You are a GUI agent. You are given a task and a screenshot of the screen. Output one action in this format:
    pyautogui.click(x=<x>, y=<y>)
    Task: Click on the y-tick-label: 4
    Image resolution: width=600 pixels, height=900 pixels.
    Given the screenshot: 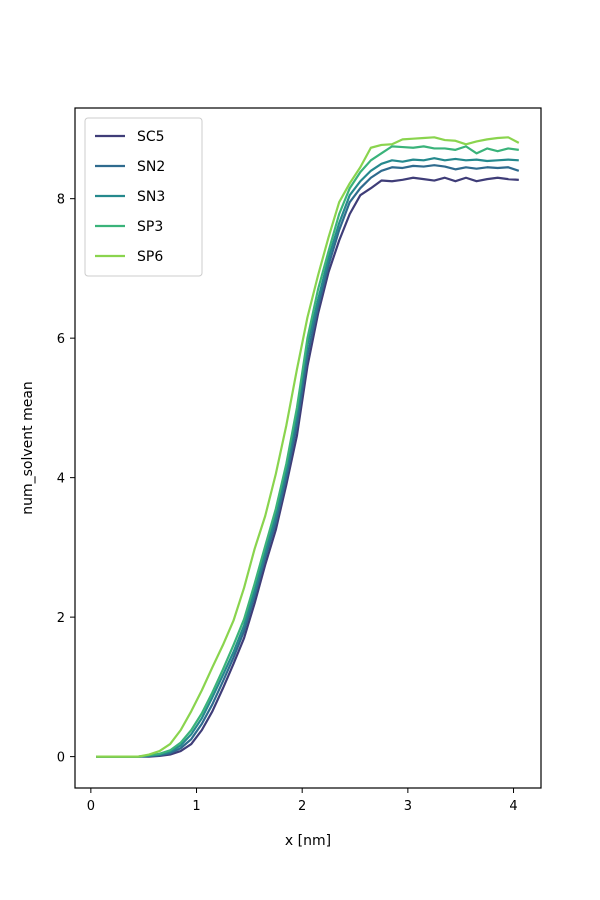 What is the action you would take?
    pyautogui.click(x=61, y=479)
    